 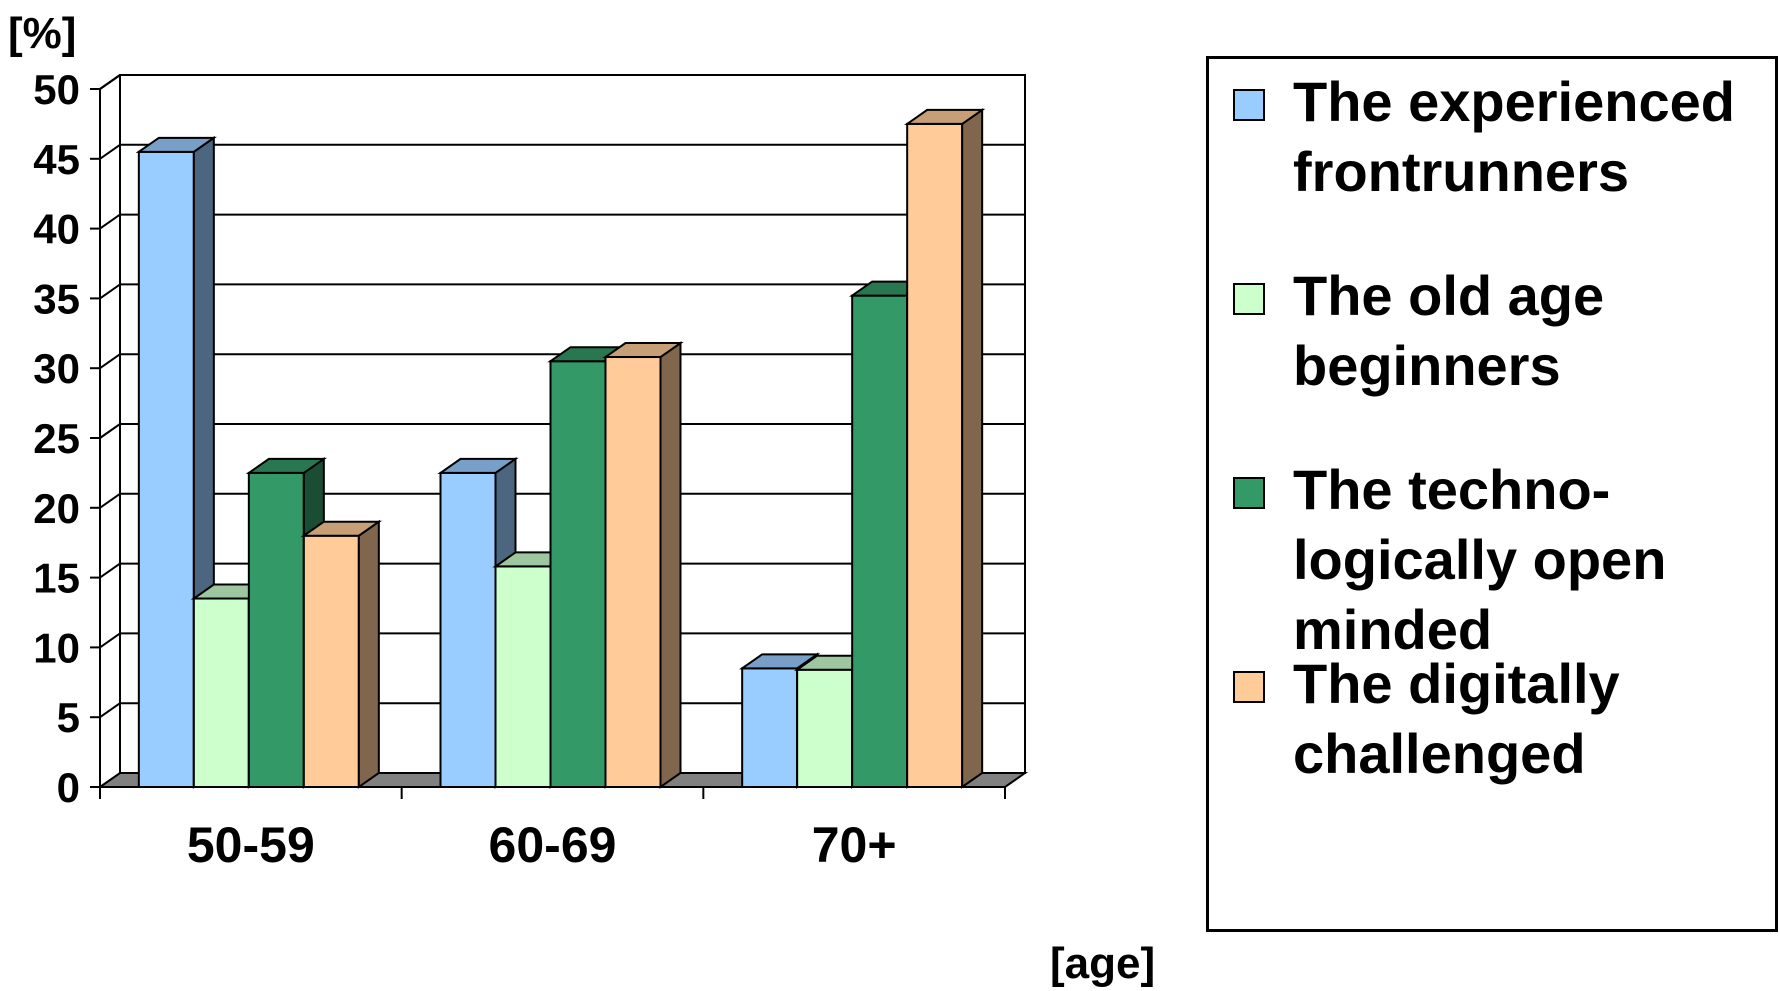 What do you see at coordinates (56, 438) in the screenshot?
I see `y-tick-label: 25` at bounding box center [56, 438].